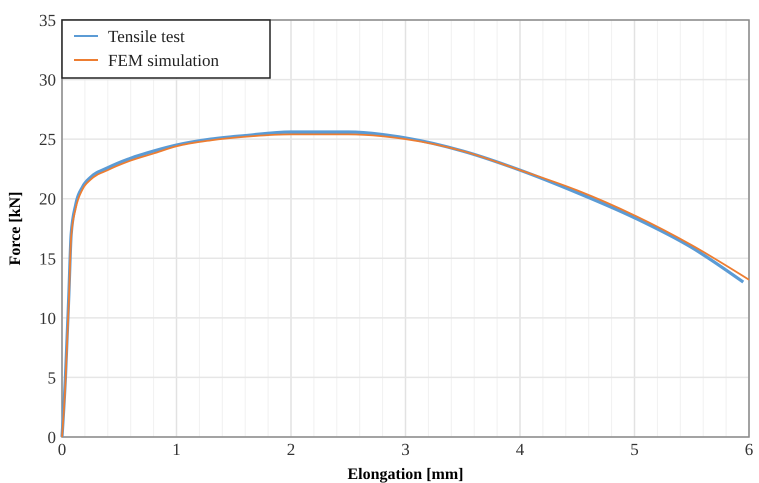 The height and width of the screenshot is (483, 759). What do you see at coordinates (749, 449) in the screenshot?
I see `x-tick-label: 6` at bounding box center [749, 449].